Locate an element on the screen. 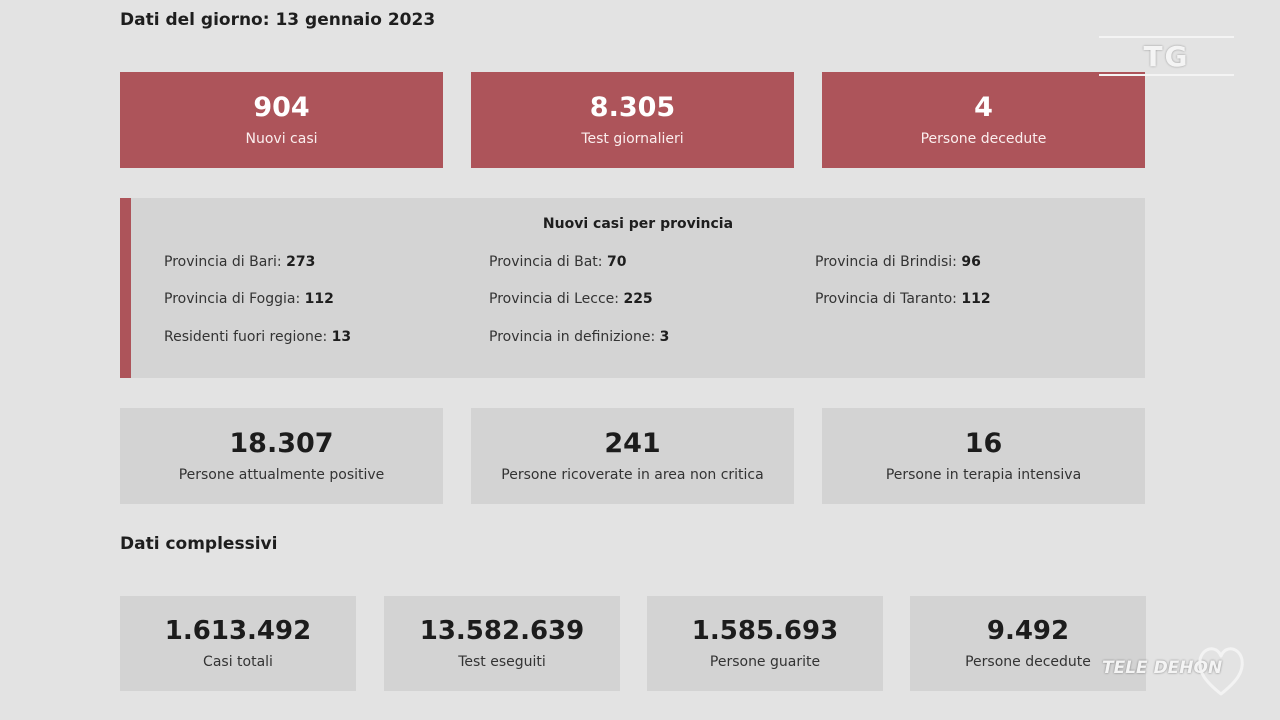 This screenshot has width=1280, height=720. province-item-out-of-region: Residenti fuori regione: 13 is located at coordinates (257, 337).